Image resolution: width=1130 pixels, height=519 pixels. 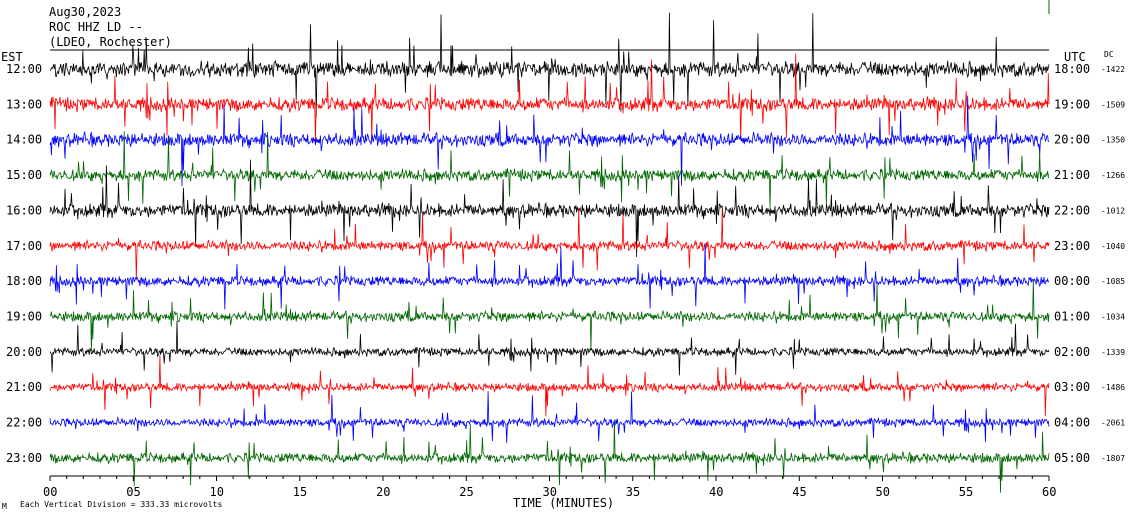 What do you see at coordinates (550, 492) in the screenshot?
I see `x-tick-label-6: 30` at bounding box center [550, 492].